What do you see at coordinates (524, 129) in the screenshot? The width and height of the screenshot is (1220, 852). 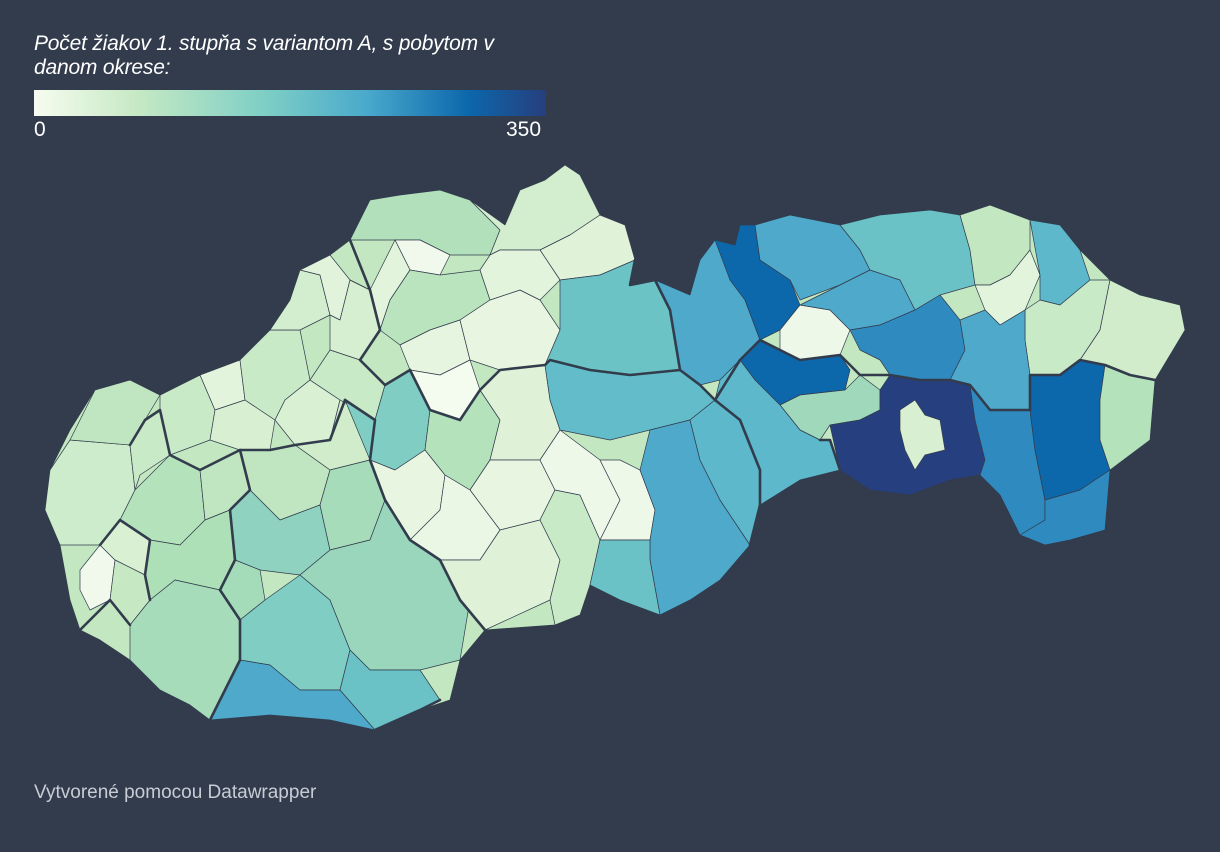 I see `legend-max-label: 350` at bounding box center [524, 129].